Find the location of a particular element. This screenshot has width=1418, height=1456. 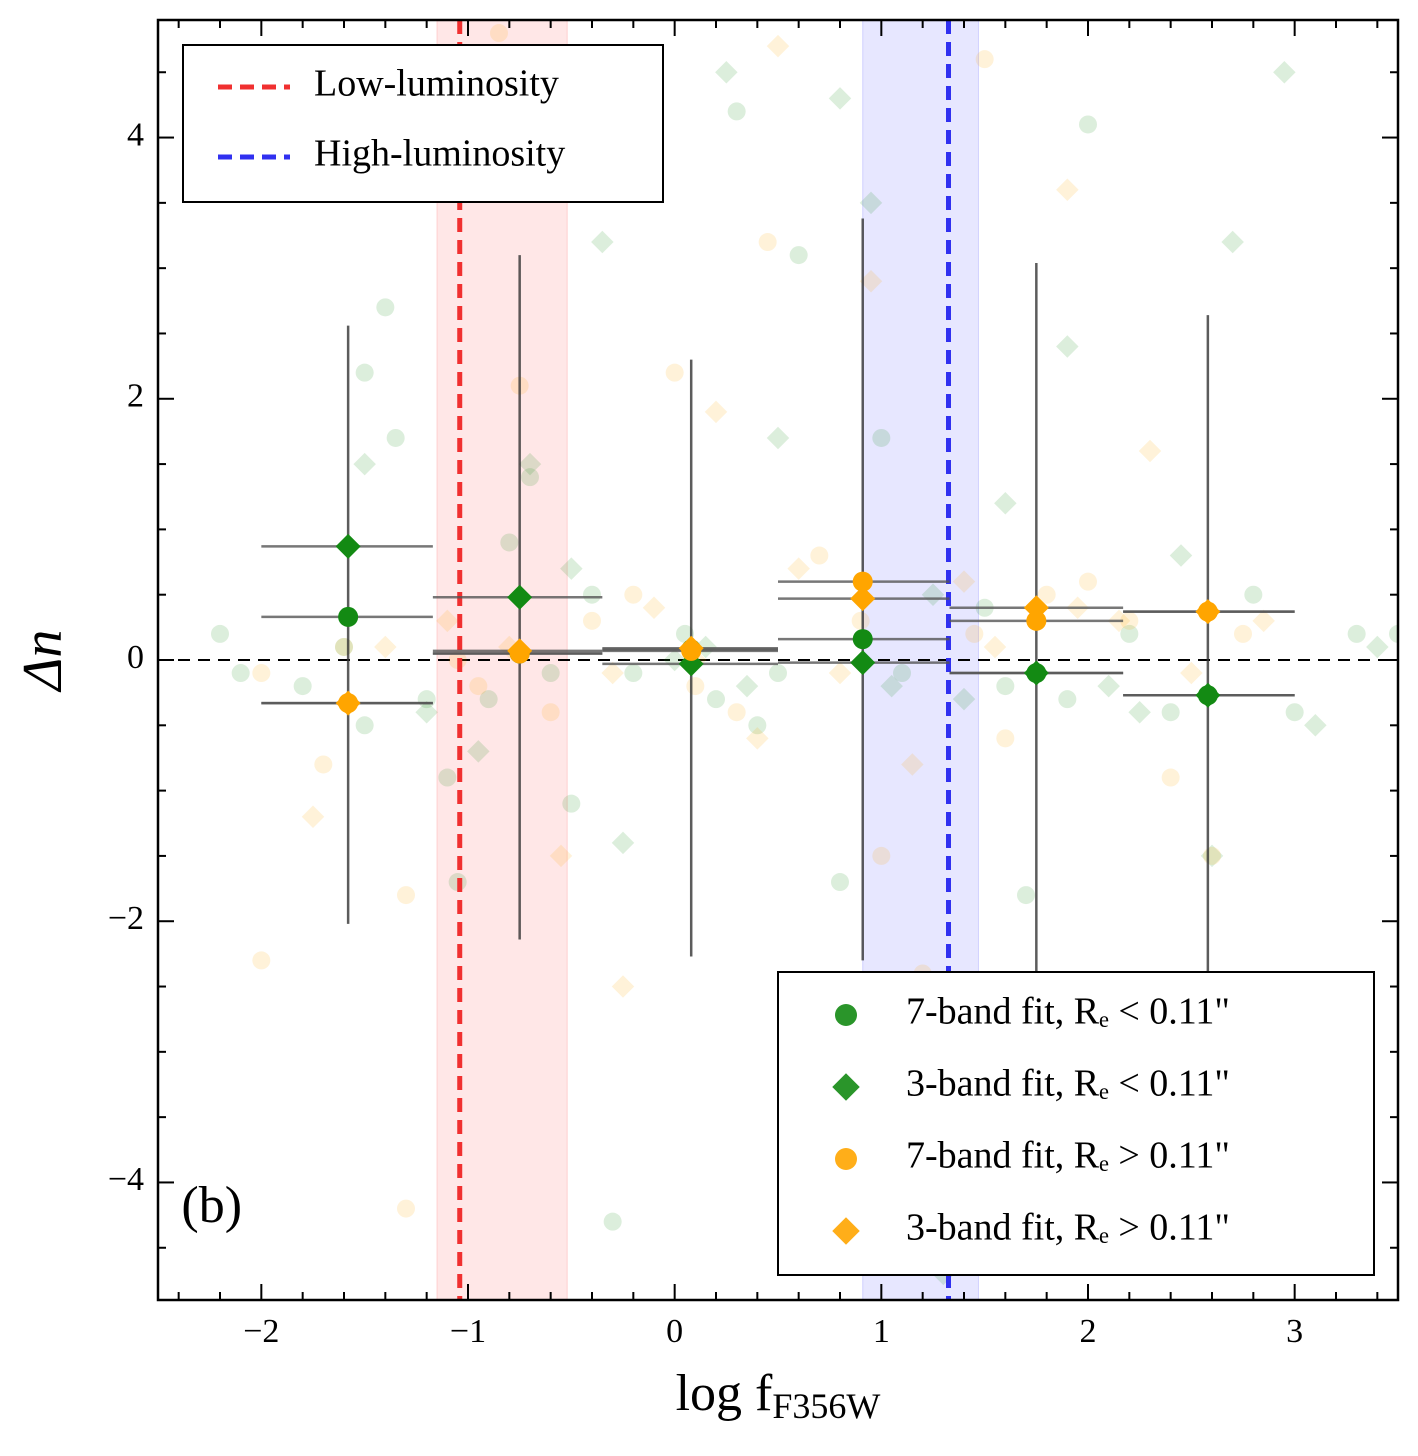

annotation: (b) is located at coordinates (211, 1205).